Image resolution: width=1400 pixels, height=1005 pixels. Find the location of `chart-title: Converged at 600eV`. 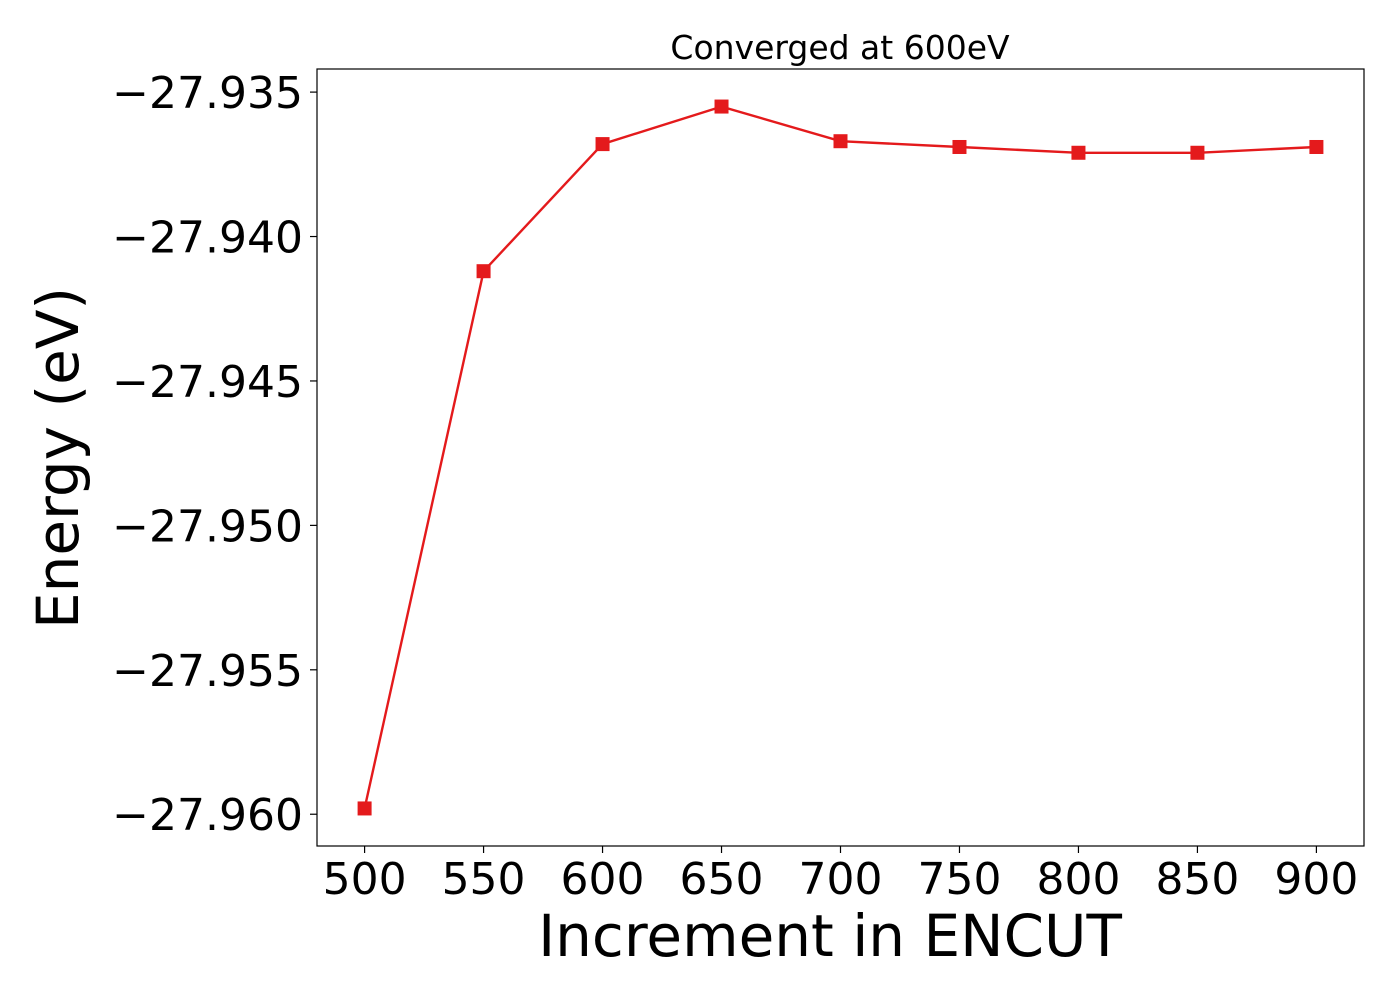

chart-title: Converged at 600eV is located at coordinates (840, 47).